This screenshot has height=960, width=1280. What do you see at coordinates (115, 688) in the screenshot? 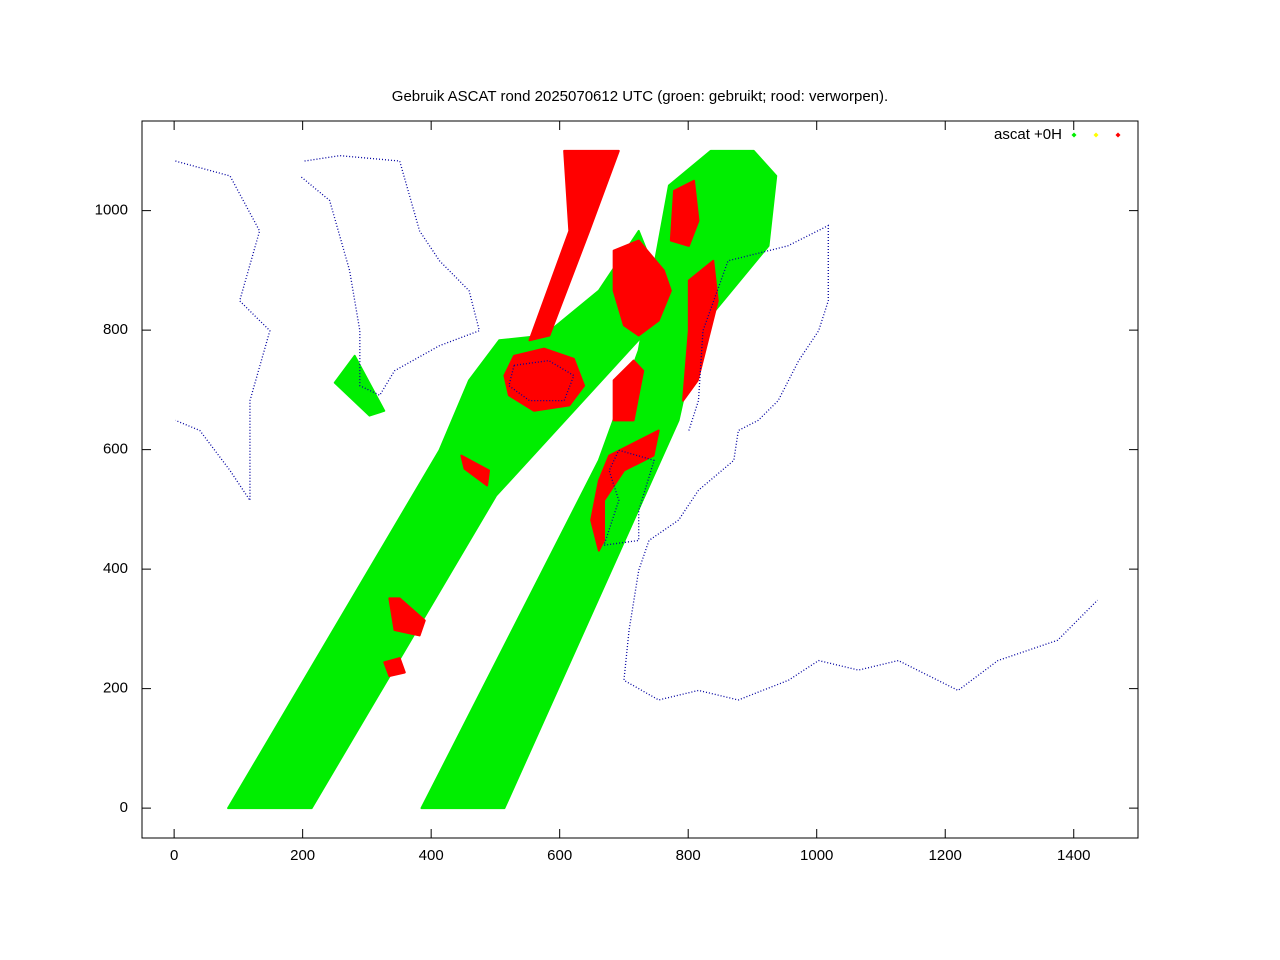
I see `y-tick-label: 200` at bounding box center [115, 688].